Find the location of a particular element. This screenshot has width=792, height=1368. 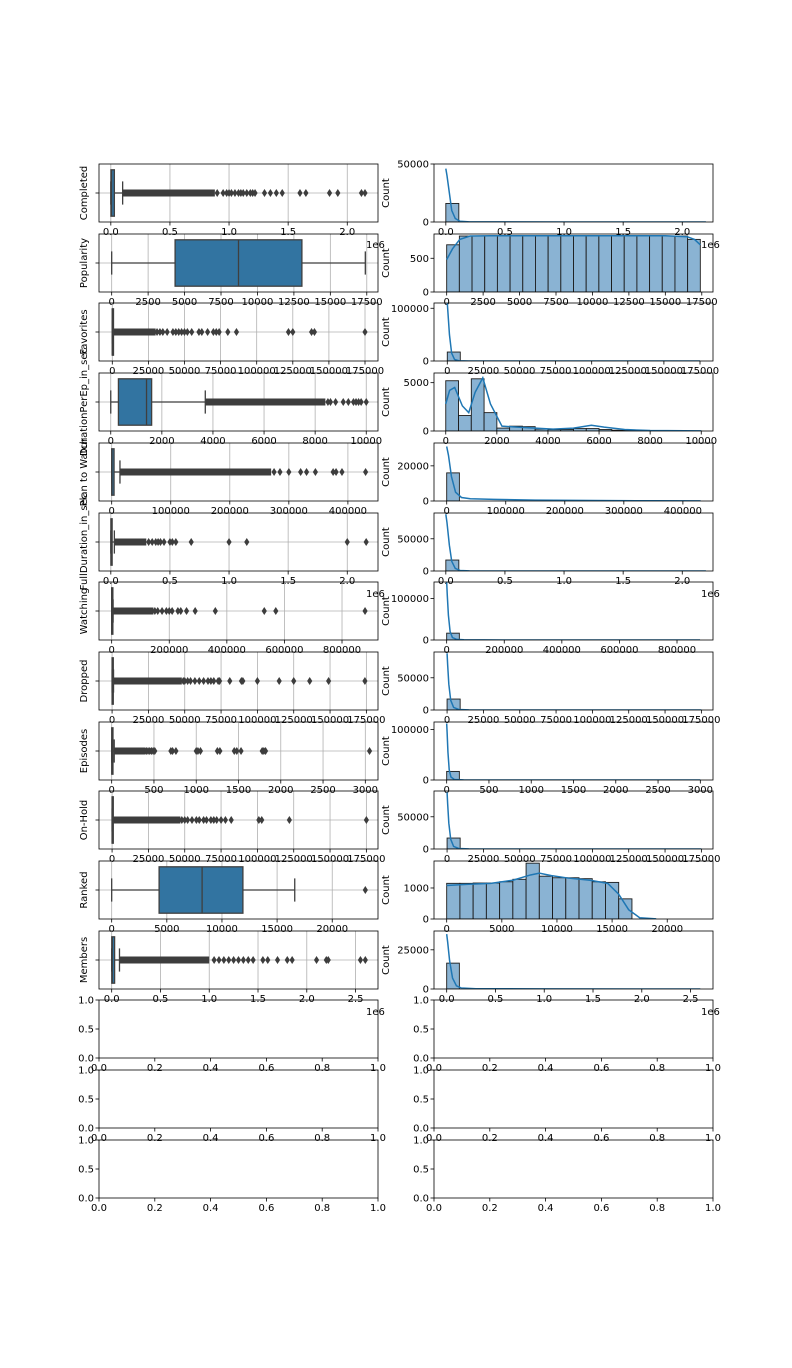

kde-line is located at coordinates (573, 751).